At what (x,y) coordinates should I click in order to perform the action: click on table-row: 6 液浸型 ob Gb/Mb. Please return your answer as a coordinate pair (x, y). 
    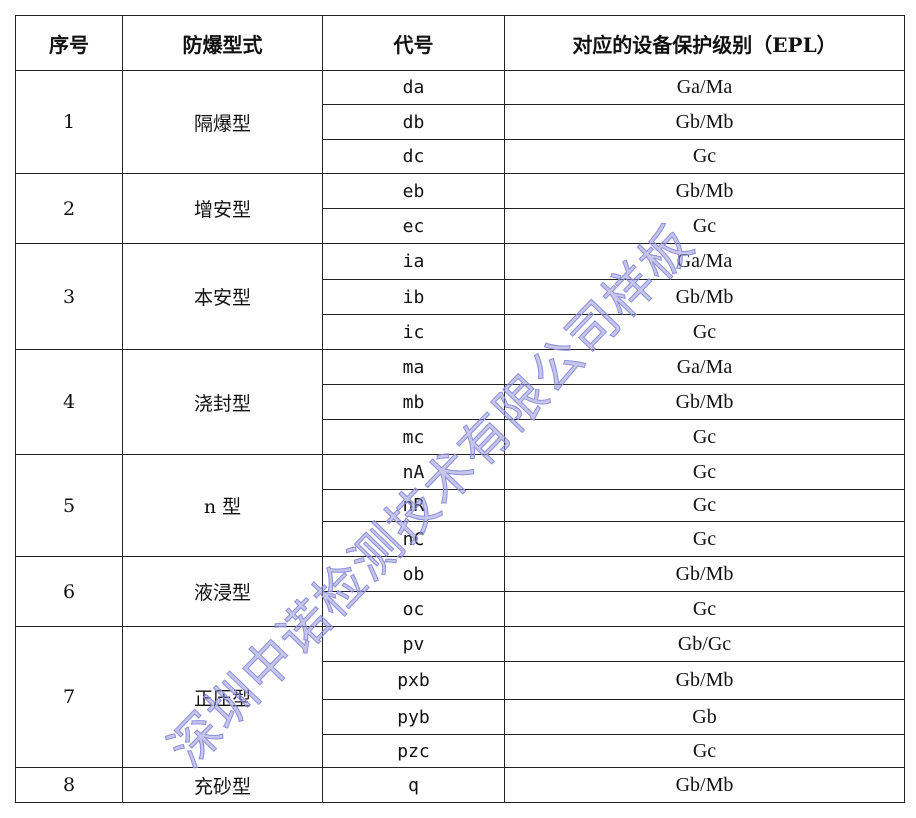
    Looking at the image, I should click on (460, 591).